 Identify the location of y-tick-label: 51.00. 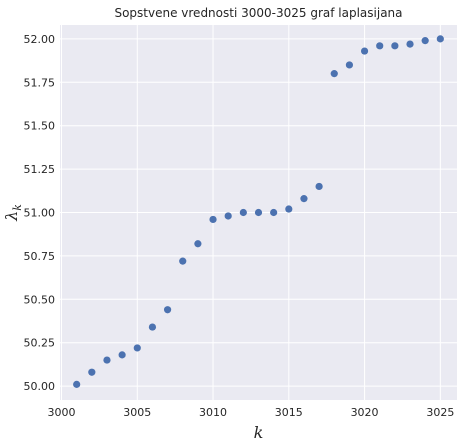
(40, 213).